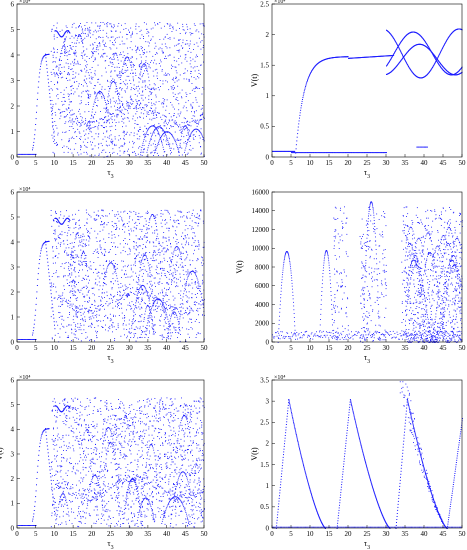  I want to click on x-tick-label: 5, so click(291, 163).